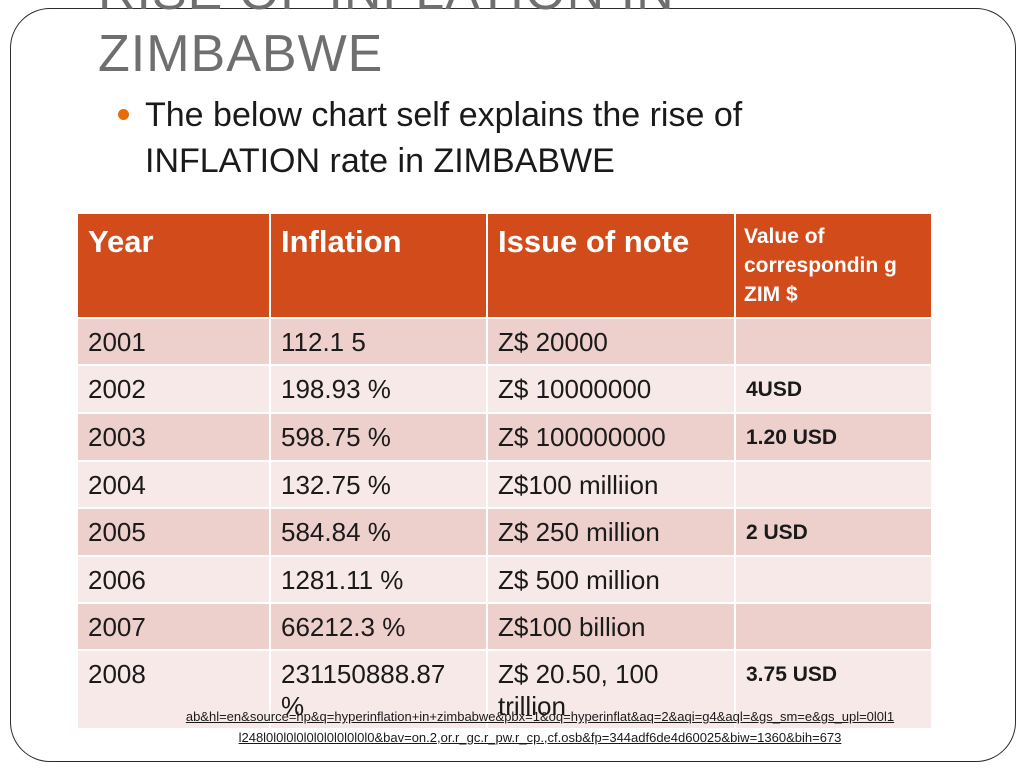  I want to click on cell-inflation: 198.93 %, so click(378, 389).